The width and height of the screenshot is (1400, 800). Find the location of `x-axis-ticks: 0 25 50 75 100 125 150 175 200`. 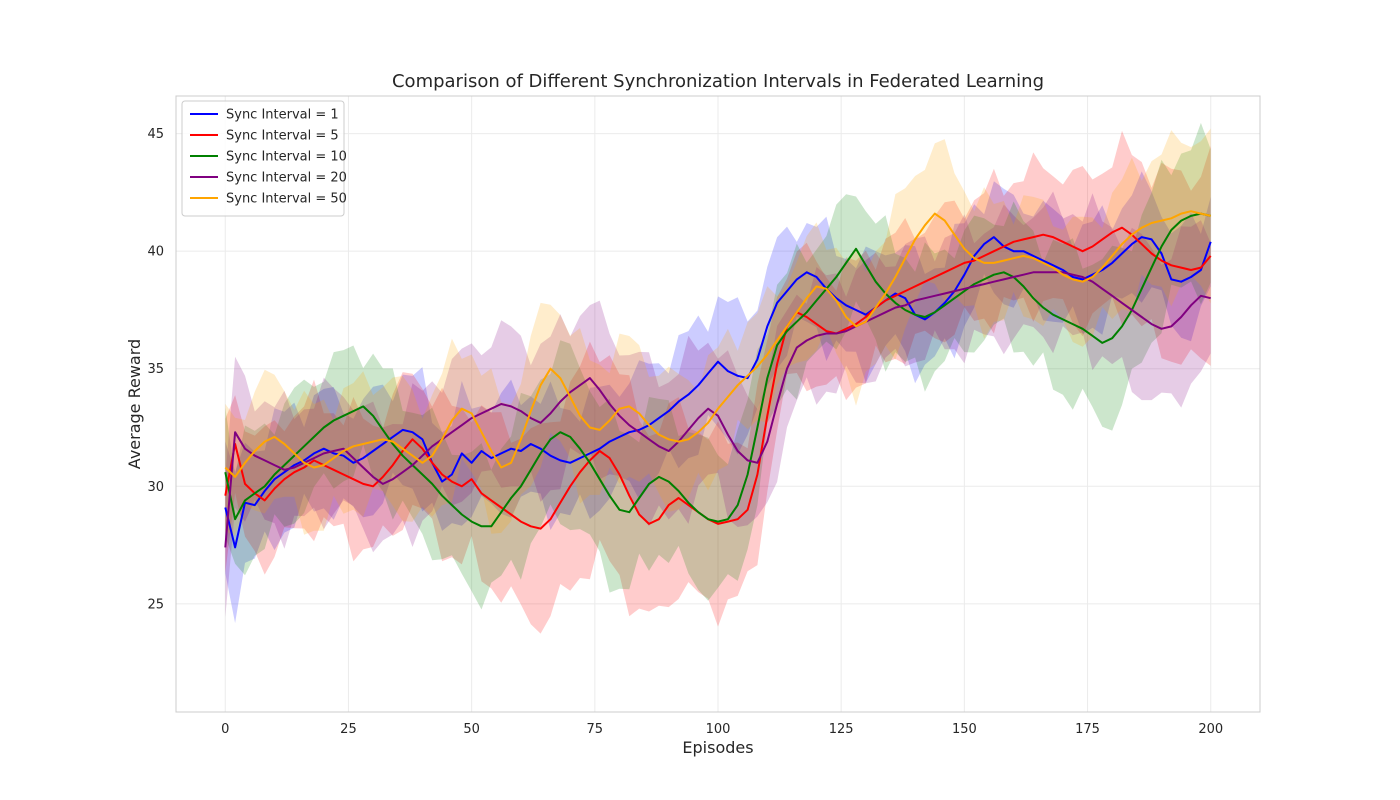

x-axis-ticks: 0 25 50 75 100 125 150 175 200 is located at coordinates (722, 729).